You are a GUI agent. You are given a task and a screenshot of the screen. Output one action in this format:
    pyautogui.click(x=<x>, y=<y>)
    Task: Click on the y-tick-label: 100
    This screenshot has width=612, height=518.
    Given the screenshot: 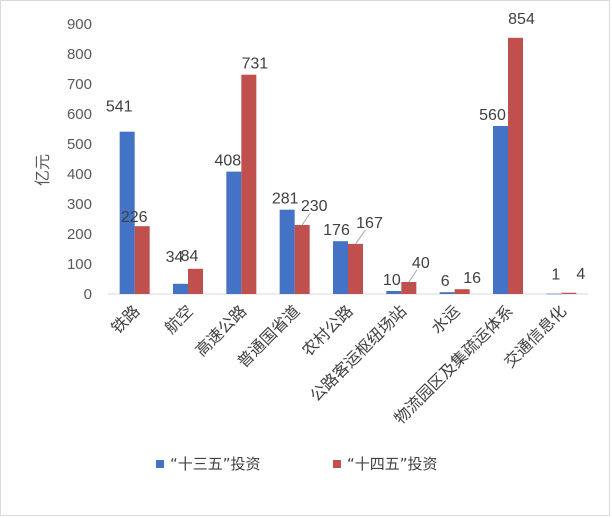 What is the action you would take?
    pyautogui.click(x=79, y=264)
    